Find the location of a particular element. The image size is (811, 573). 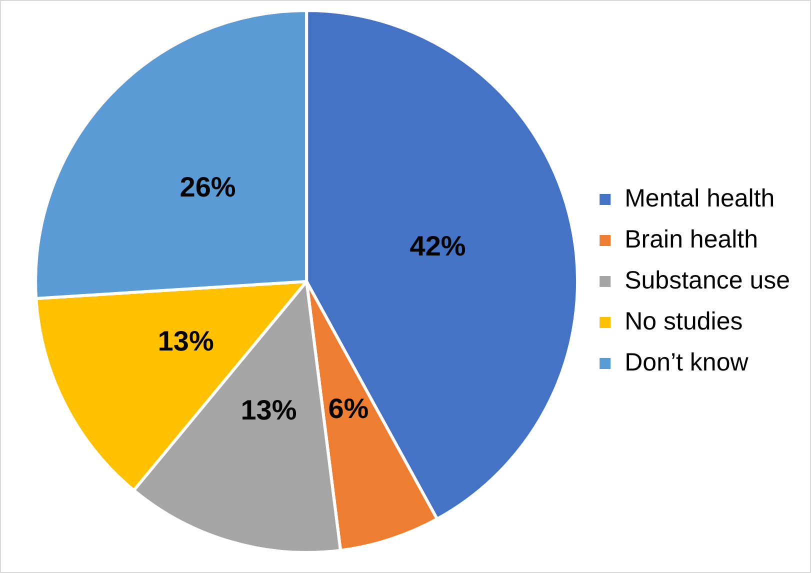

legend-label: Mental health is located at coordinates (699, 198).